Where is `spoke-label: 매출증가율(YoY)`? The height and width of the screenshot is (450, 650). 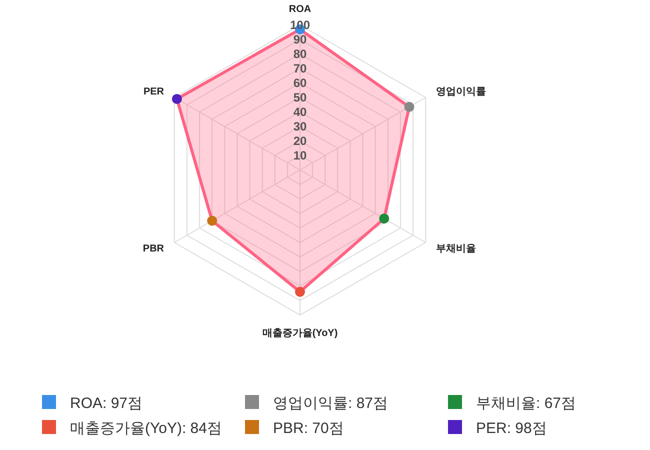 spoke-label: 매출증가율(YoY) is located at coordinates (300, 333).